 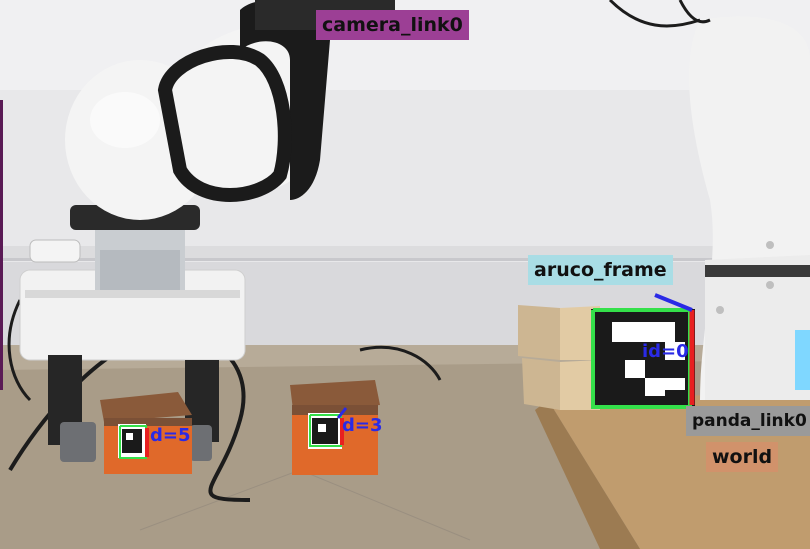 I want to click on big-marker-id: id=0, so click(x=665, y=351).